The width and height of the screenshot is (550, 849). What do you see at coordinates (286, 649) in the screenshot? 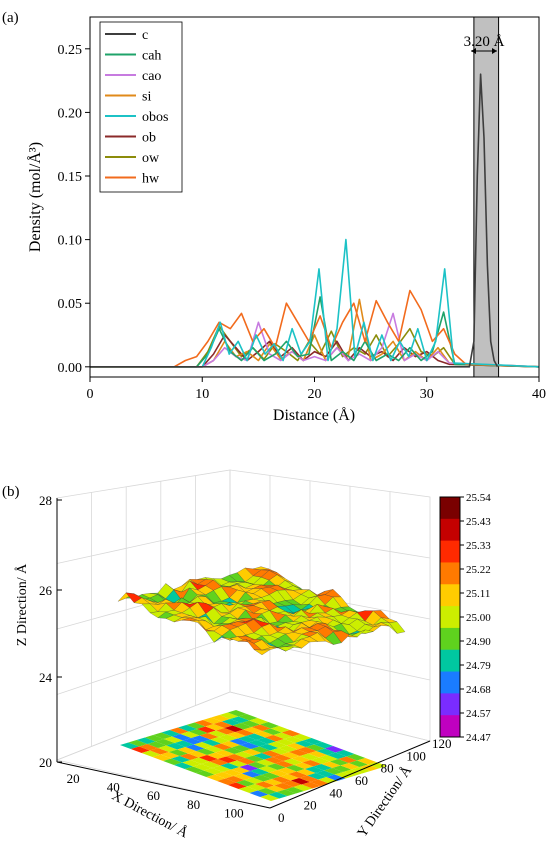
I see `surface-cell` at bounding box center [286, 649].